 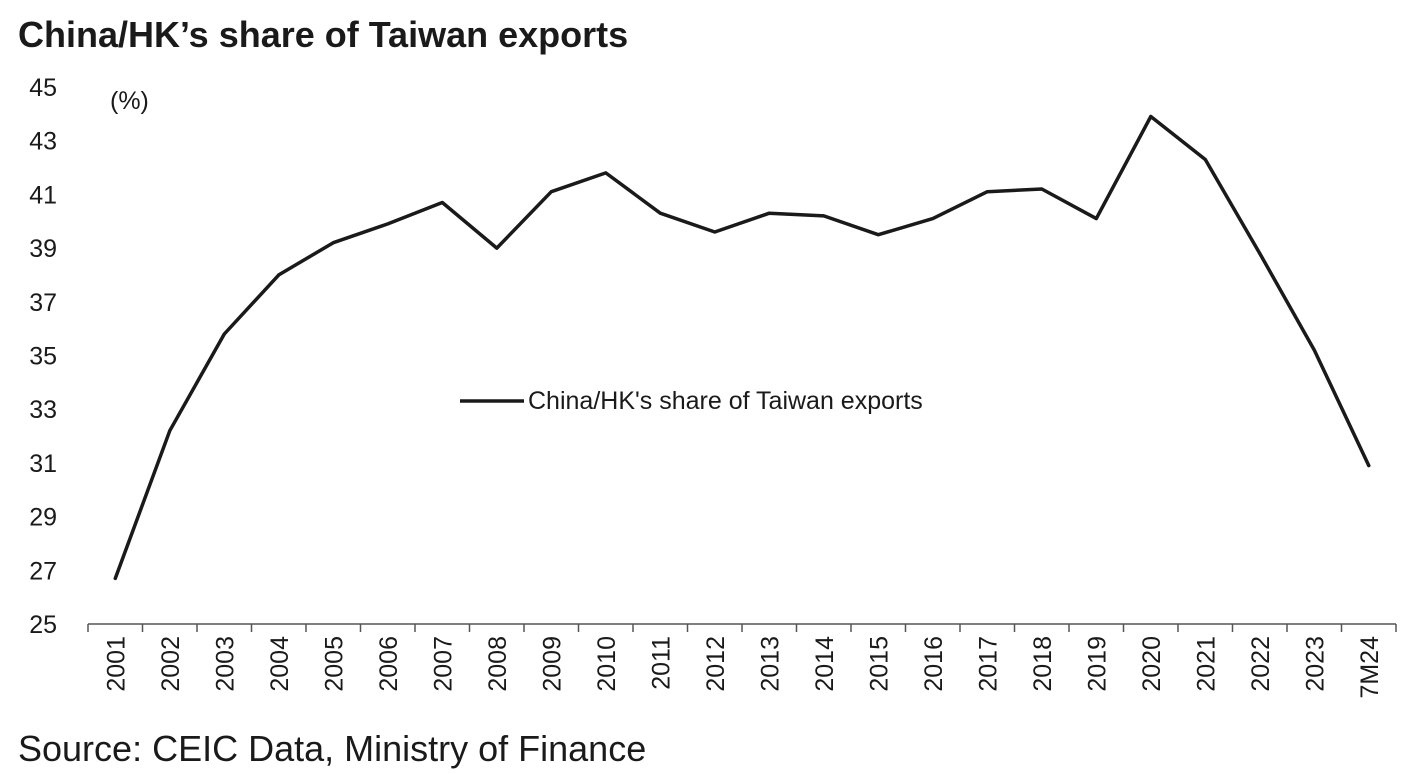 I want to click on y-tick-label: 29, so click(x=43, y=518).